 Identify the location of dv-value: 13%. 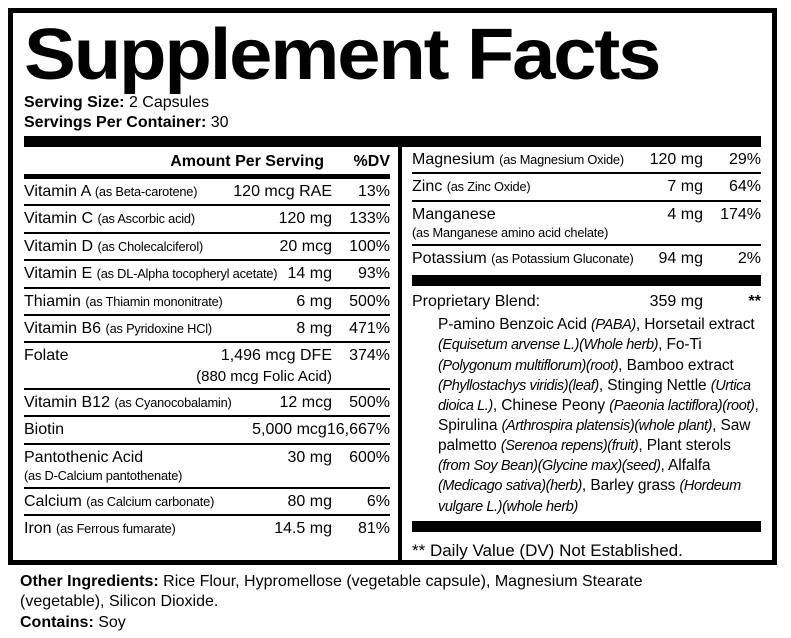
(373, 192).